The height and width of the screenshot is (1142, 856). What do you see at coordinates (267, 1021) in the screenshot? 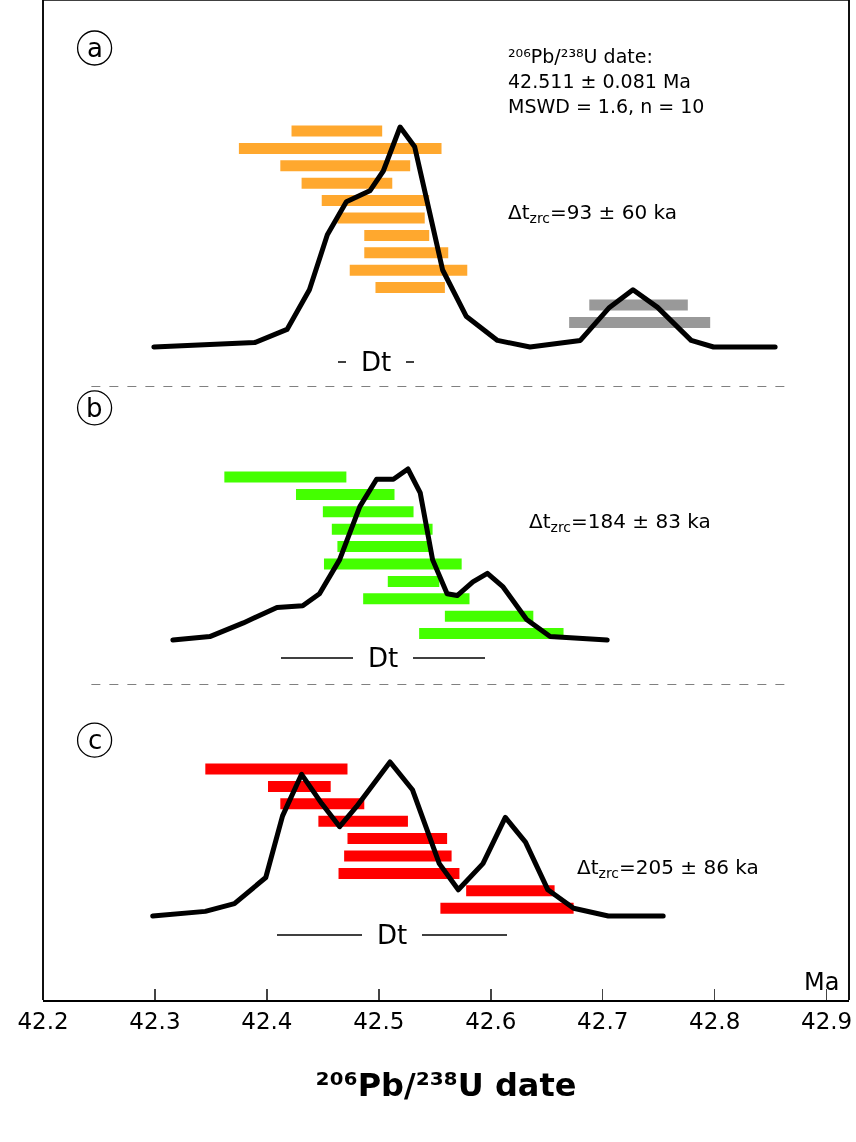
I see `x-tick-label: 42.4` at bounding box center [267, 1021].